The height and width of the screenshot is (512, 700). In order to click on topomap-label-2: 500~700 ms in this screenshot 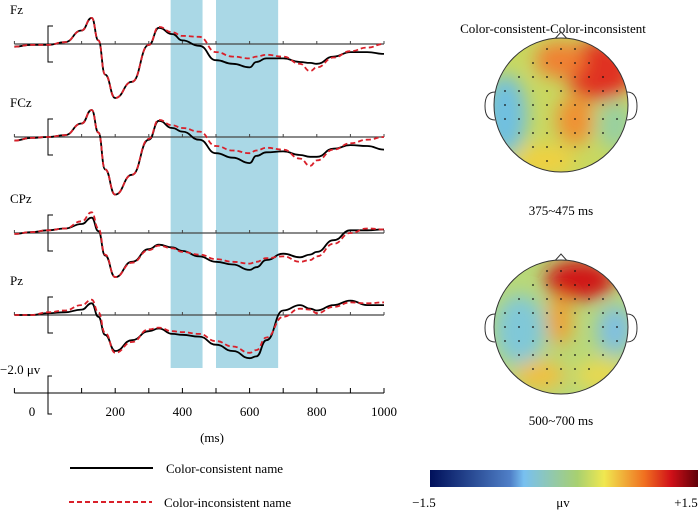, I will do `click(561, 420)`.